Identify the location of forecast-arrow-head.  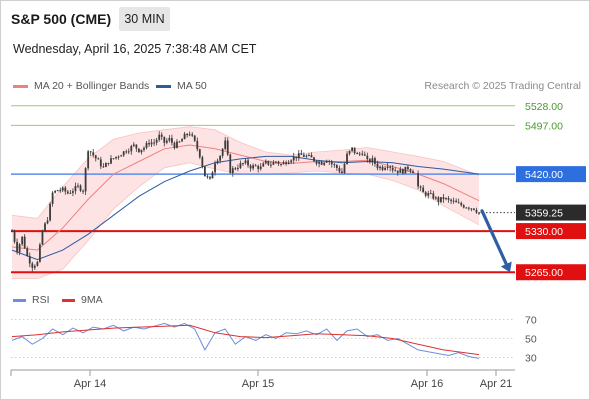
(506, 267).